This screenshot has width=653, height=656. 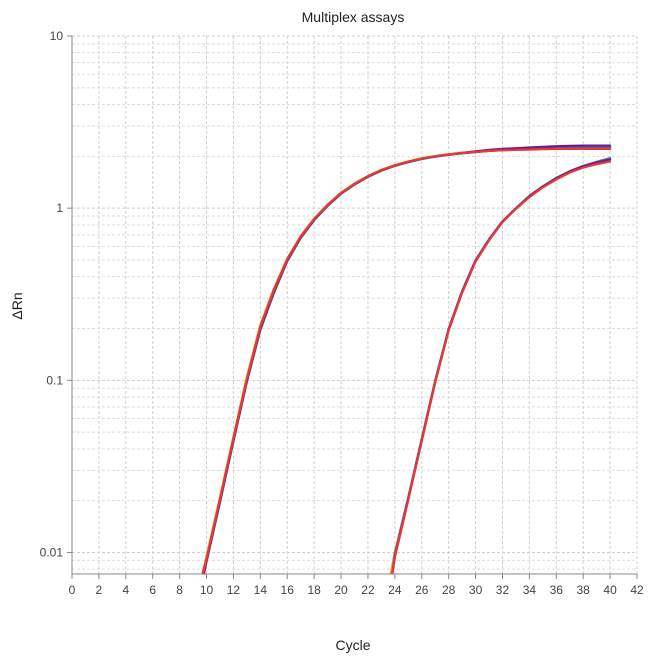 I want to click on y-tick-label: 10, so click(x=57, y=36).